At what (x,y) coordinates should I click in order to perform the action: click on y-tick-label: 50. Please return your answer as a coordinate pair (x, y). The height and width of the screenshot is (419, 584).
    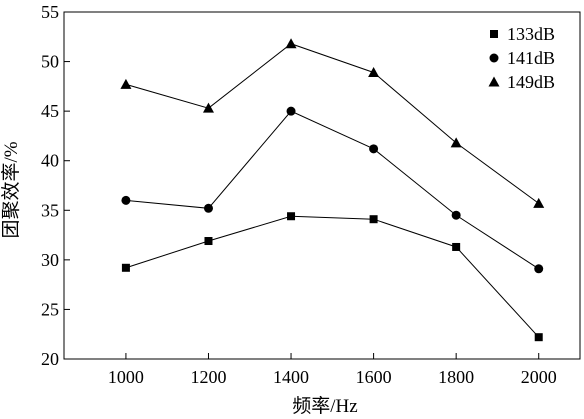
    Looking at the image, I should click on (50, 62).